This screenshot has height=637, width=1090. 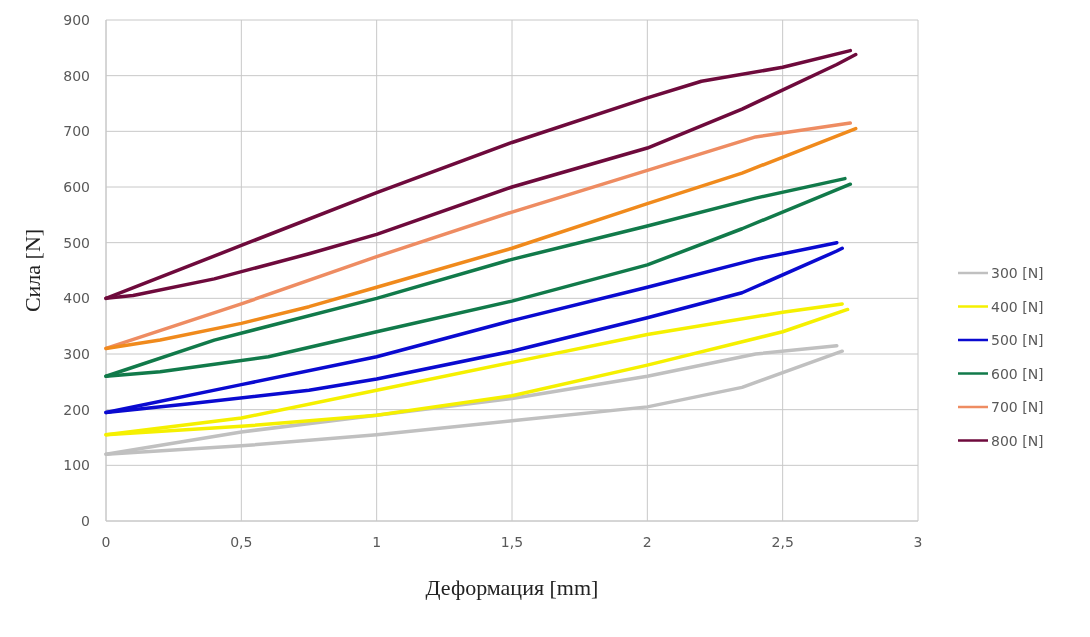 What do you see at coordinates (85, 521) in the screenshot?
I see `y-tick-label: 0` at bounding box center [85, 521].